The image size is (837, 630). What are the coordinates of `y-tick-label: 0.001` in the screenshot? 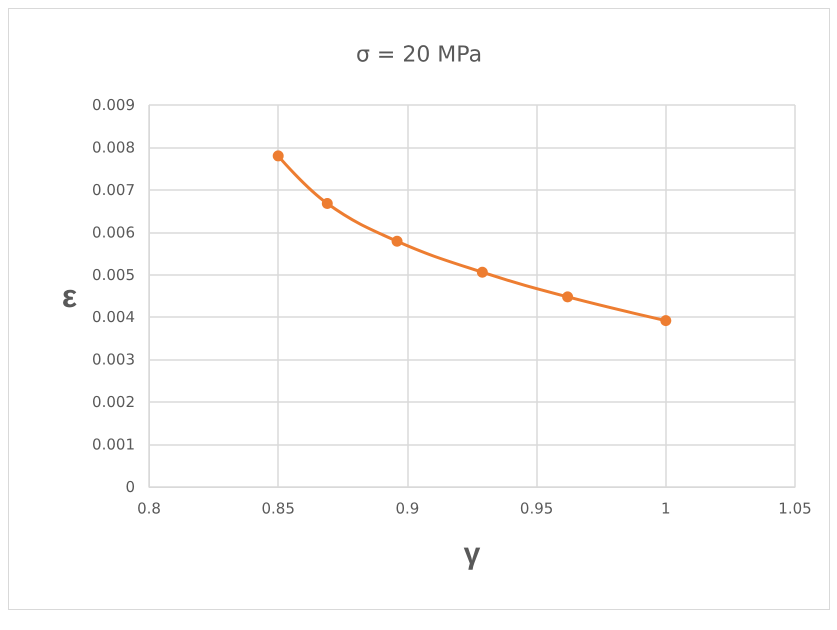 It's located at (113, 445).